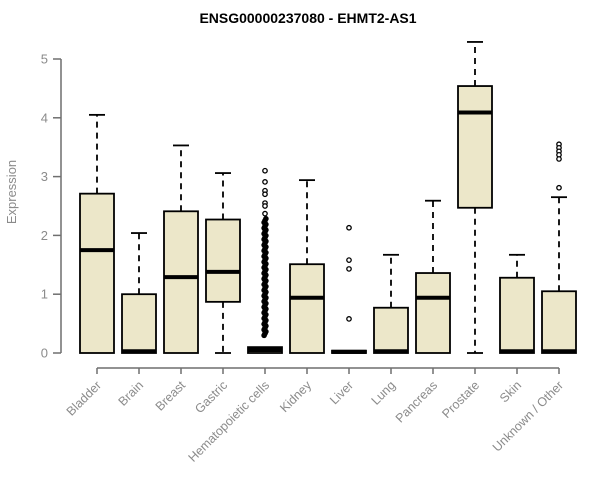 Image resolution: width=600 pixels, height=500 pixels. What do you see at coordinates (44, 59) in the screenshot?
I see `y-axis-tick-label: 5` at bounding box center [44, 59].